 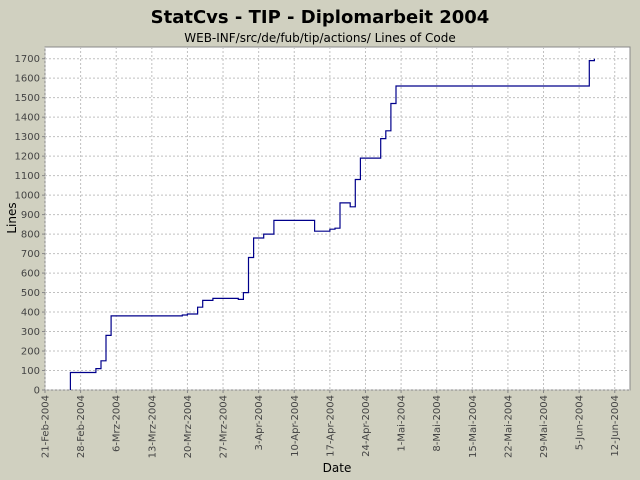 What do you see at coordinates (188, 426) in the screenshot?
I see `x-tick-label: 20-Mrz-2004` at bounding box center [188, 426].